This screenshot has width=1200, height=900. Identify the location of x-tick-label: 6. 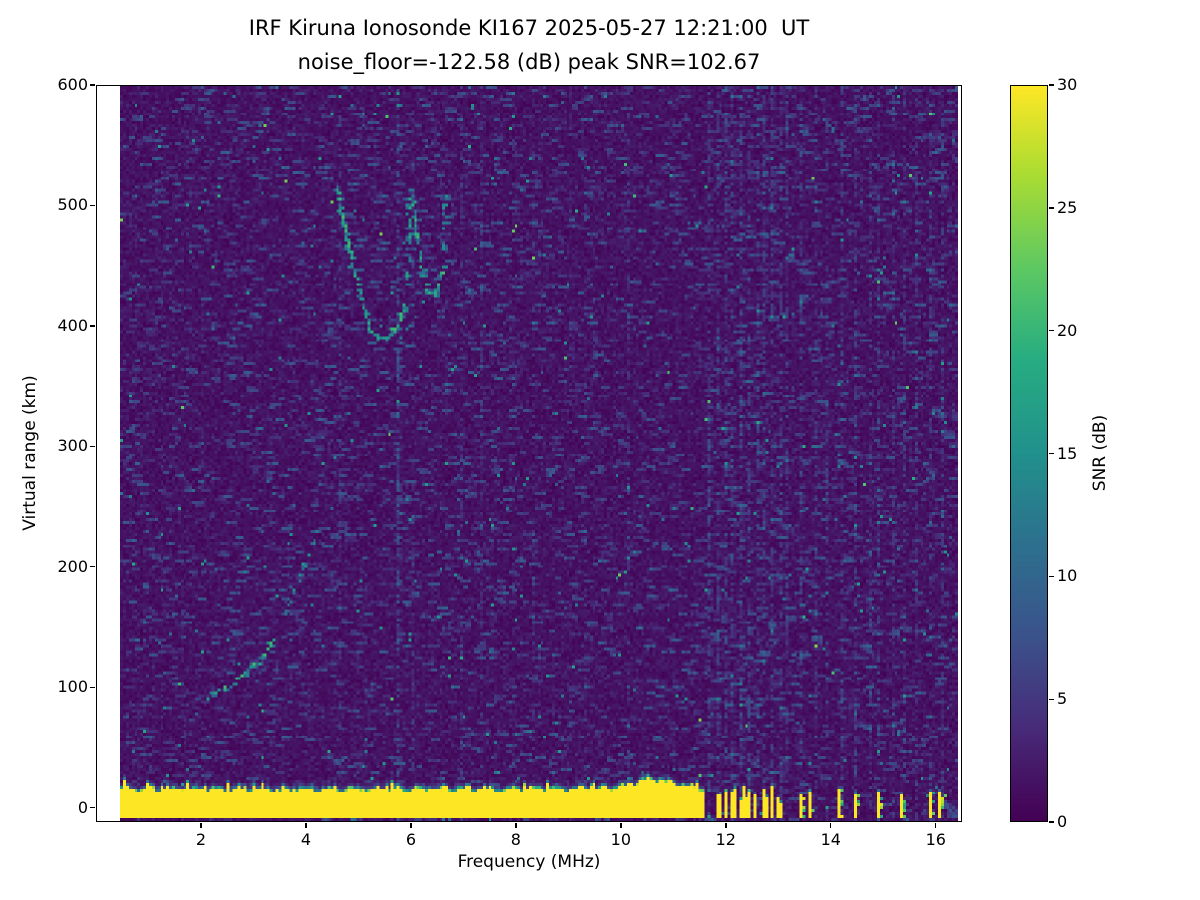
(410, 839).